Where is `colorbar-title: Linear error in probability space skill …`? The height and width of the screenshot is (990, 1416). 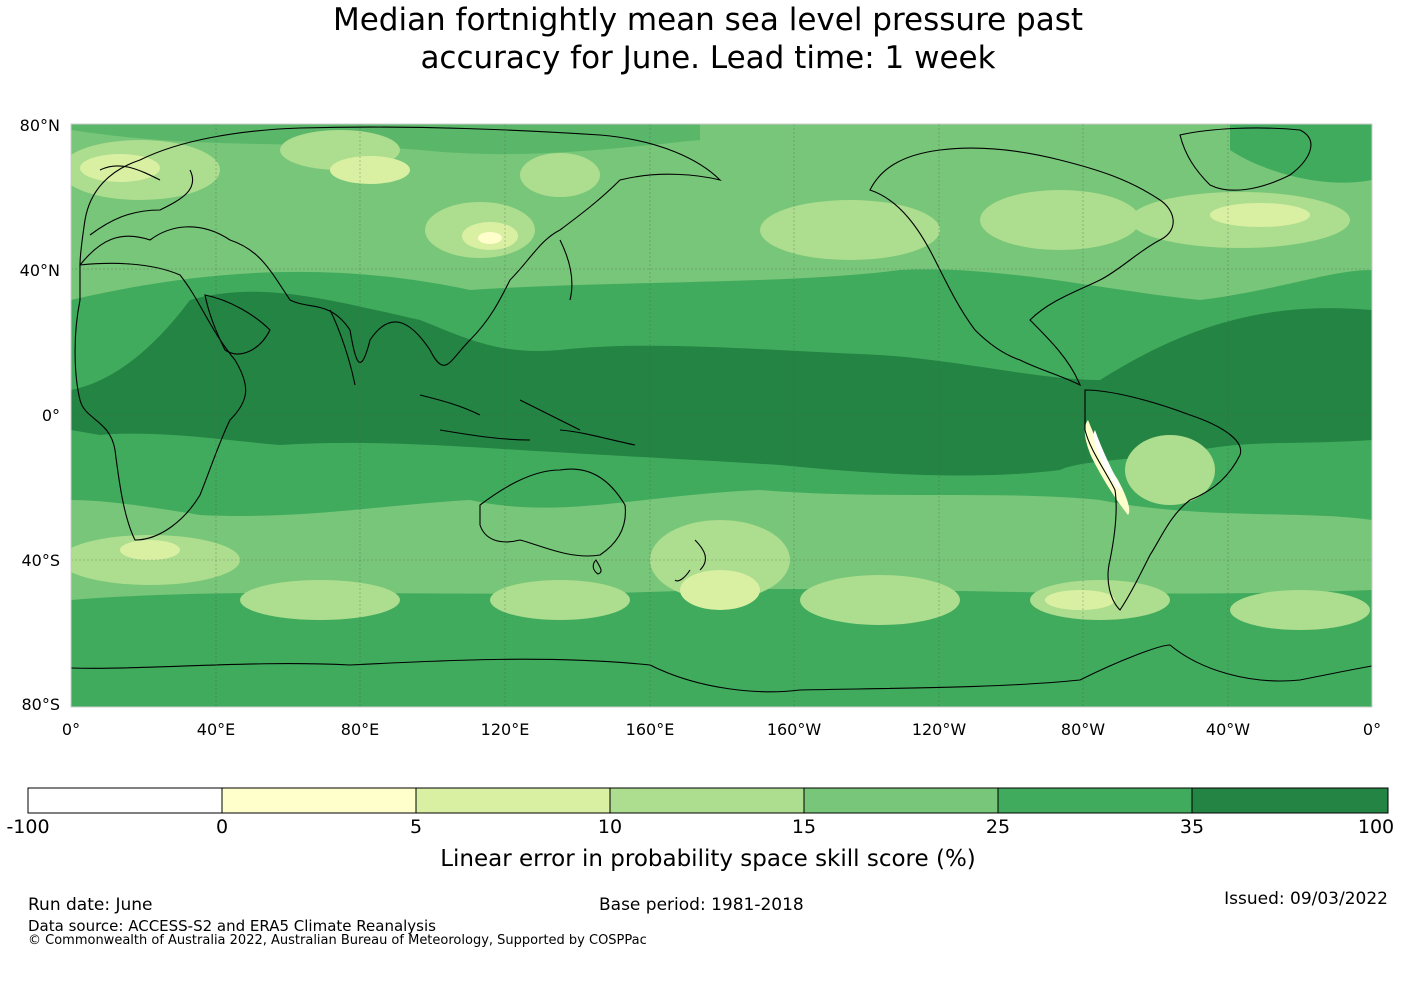
colorbar-title: Linear error in probability space skill … is located at coordinates (708, 859).